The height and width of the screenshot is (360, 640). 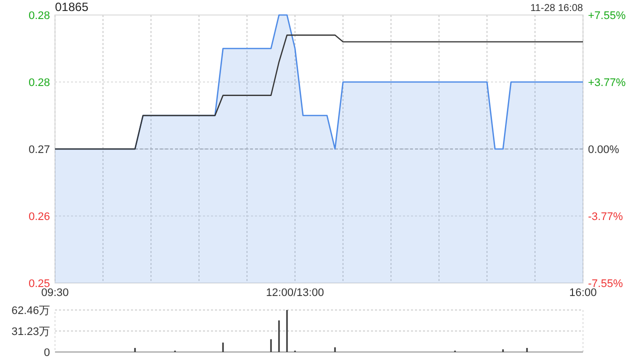 I want to click on y2-tick-label: +3.77%, so click(x=607, y=82).